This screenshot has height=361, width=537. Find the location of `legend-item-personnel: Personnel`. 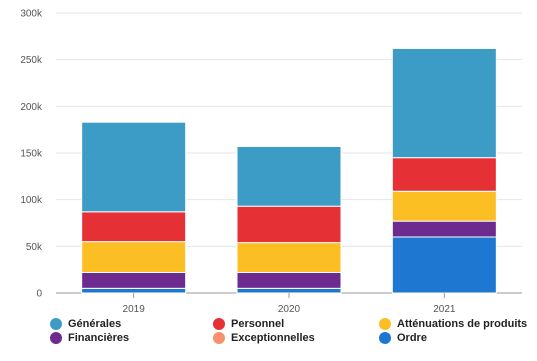

legend-item-personnel: Personnel is located at coordinates (248, 324).